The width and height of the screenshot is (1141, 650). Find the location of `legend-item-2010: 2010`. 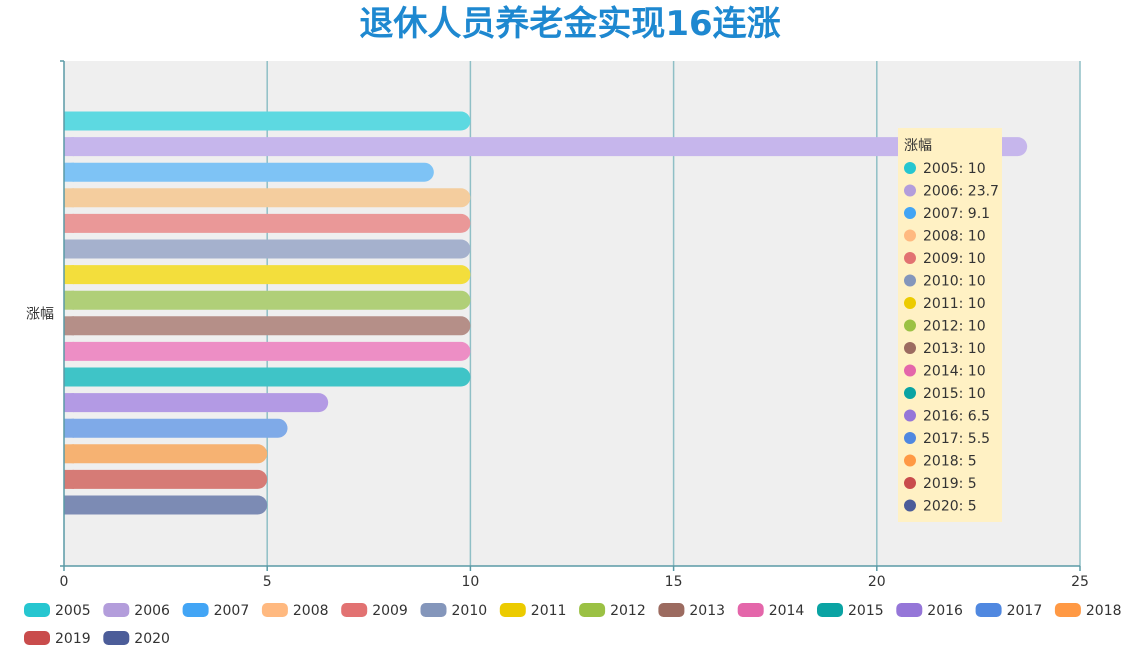

legend-item-2010: 2010 is located at coordinates (454, 611).